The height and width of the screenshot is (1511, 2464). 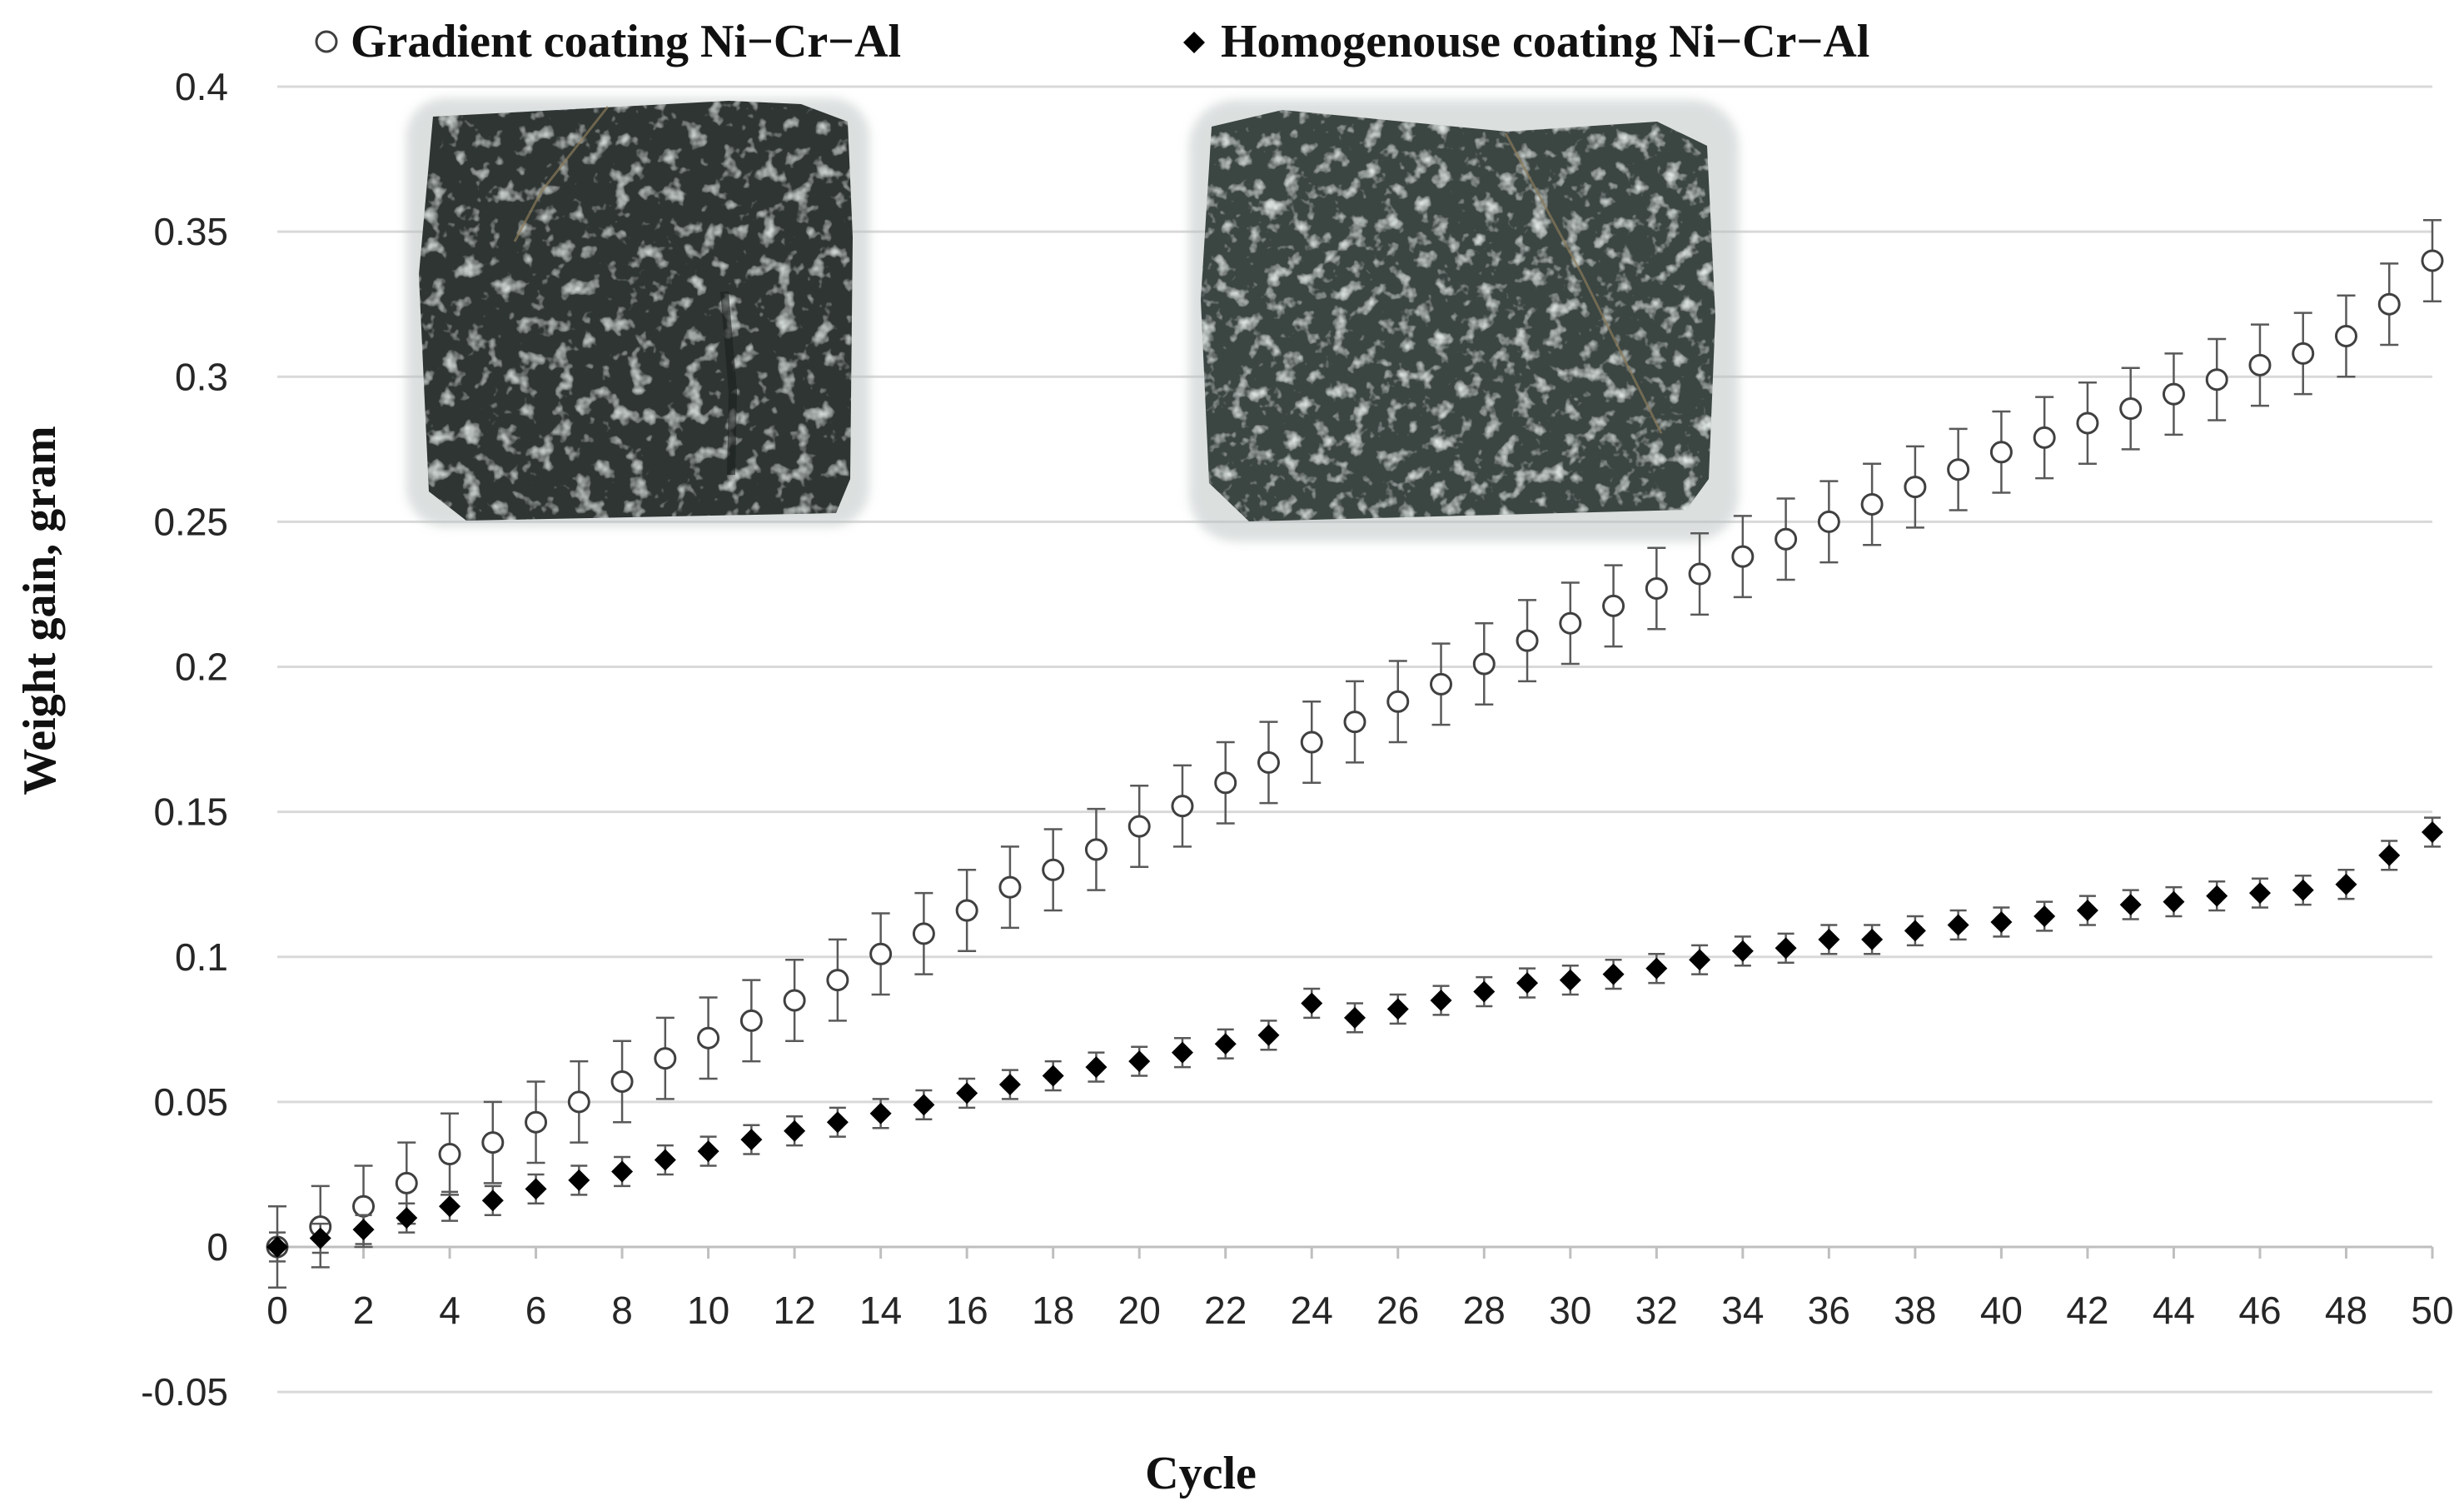 What do you see at coordinates (201, 86) in the screenshot?
I see `y-tick-label: 0.4` at bounding box center [201, 86].